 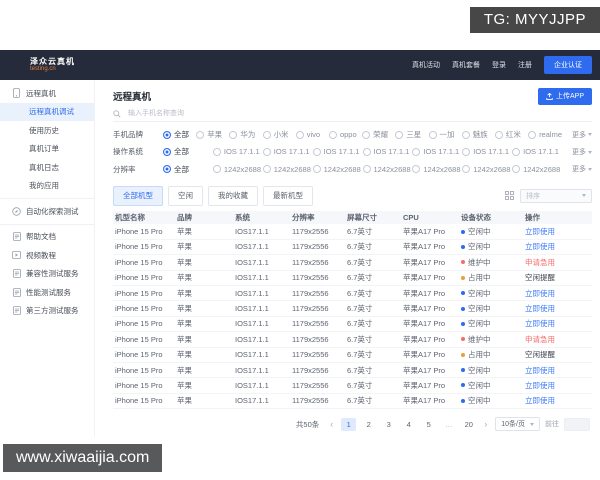 What do you see at coordinates (408, 424) in the screenshot?
I see `page-button: 4` at bounding box center [408, 424].